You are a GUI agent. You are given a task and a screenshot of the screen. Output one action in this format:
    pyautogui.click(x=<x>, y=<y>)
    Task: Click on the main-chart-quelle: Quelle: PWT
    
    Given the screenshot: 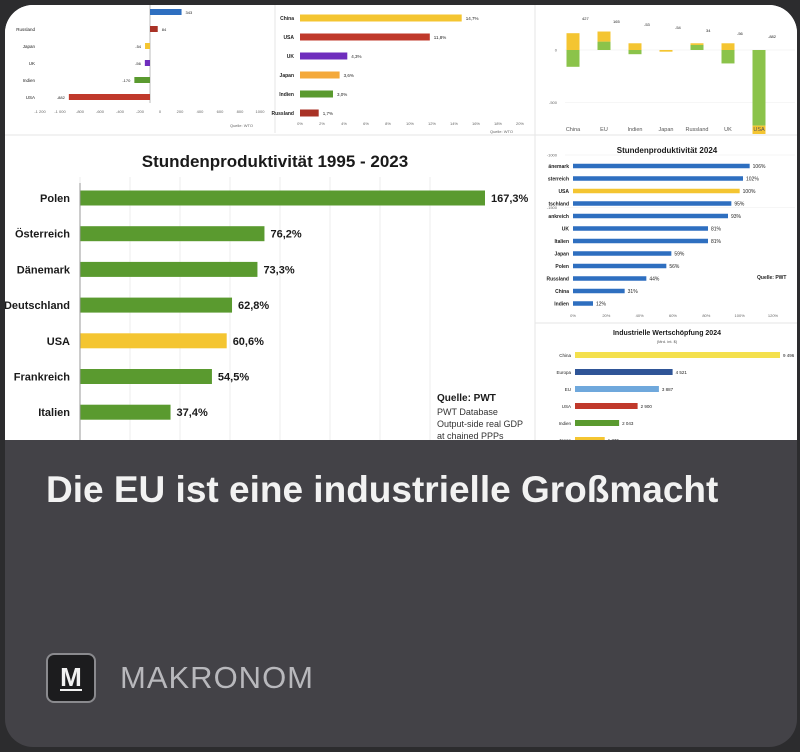 What is the action you would take?
    pyautogui.click(x=466, y=398)
    